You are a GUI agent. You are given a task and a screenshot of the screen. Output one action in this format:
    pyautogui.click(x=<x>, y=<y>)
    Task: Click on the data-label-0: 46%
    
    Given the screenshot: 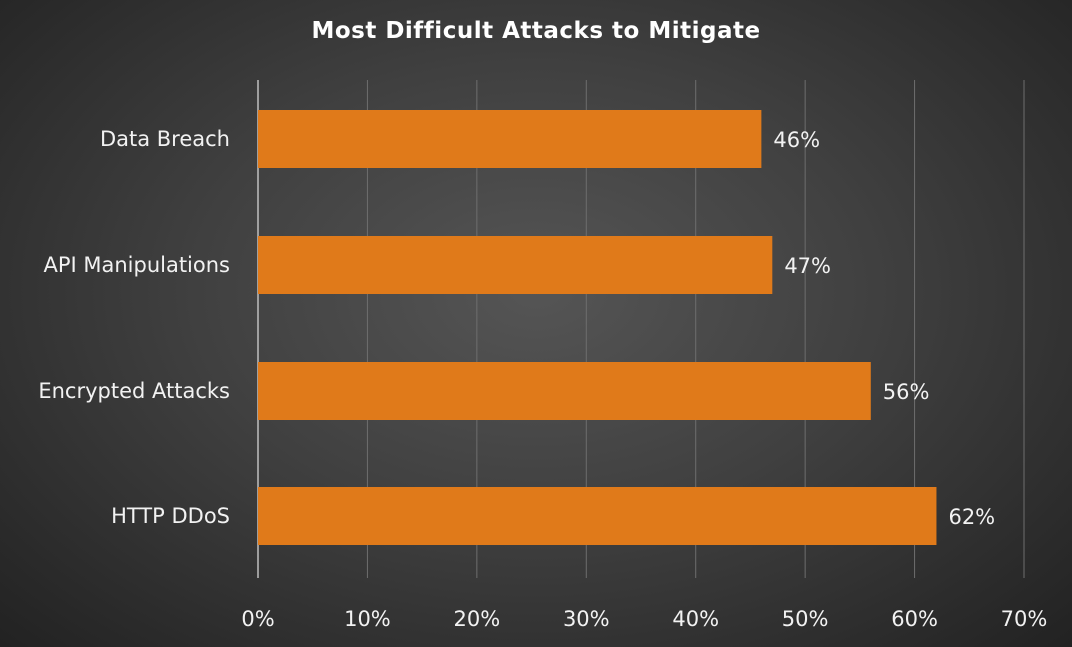 What is the action you would take?
    pyautogui.click(x=796, y=140)
    